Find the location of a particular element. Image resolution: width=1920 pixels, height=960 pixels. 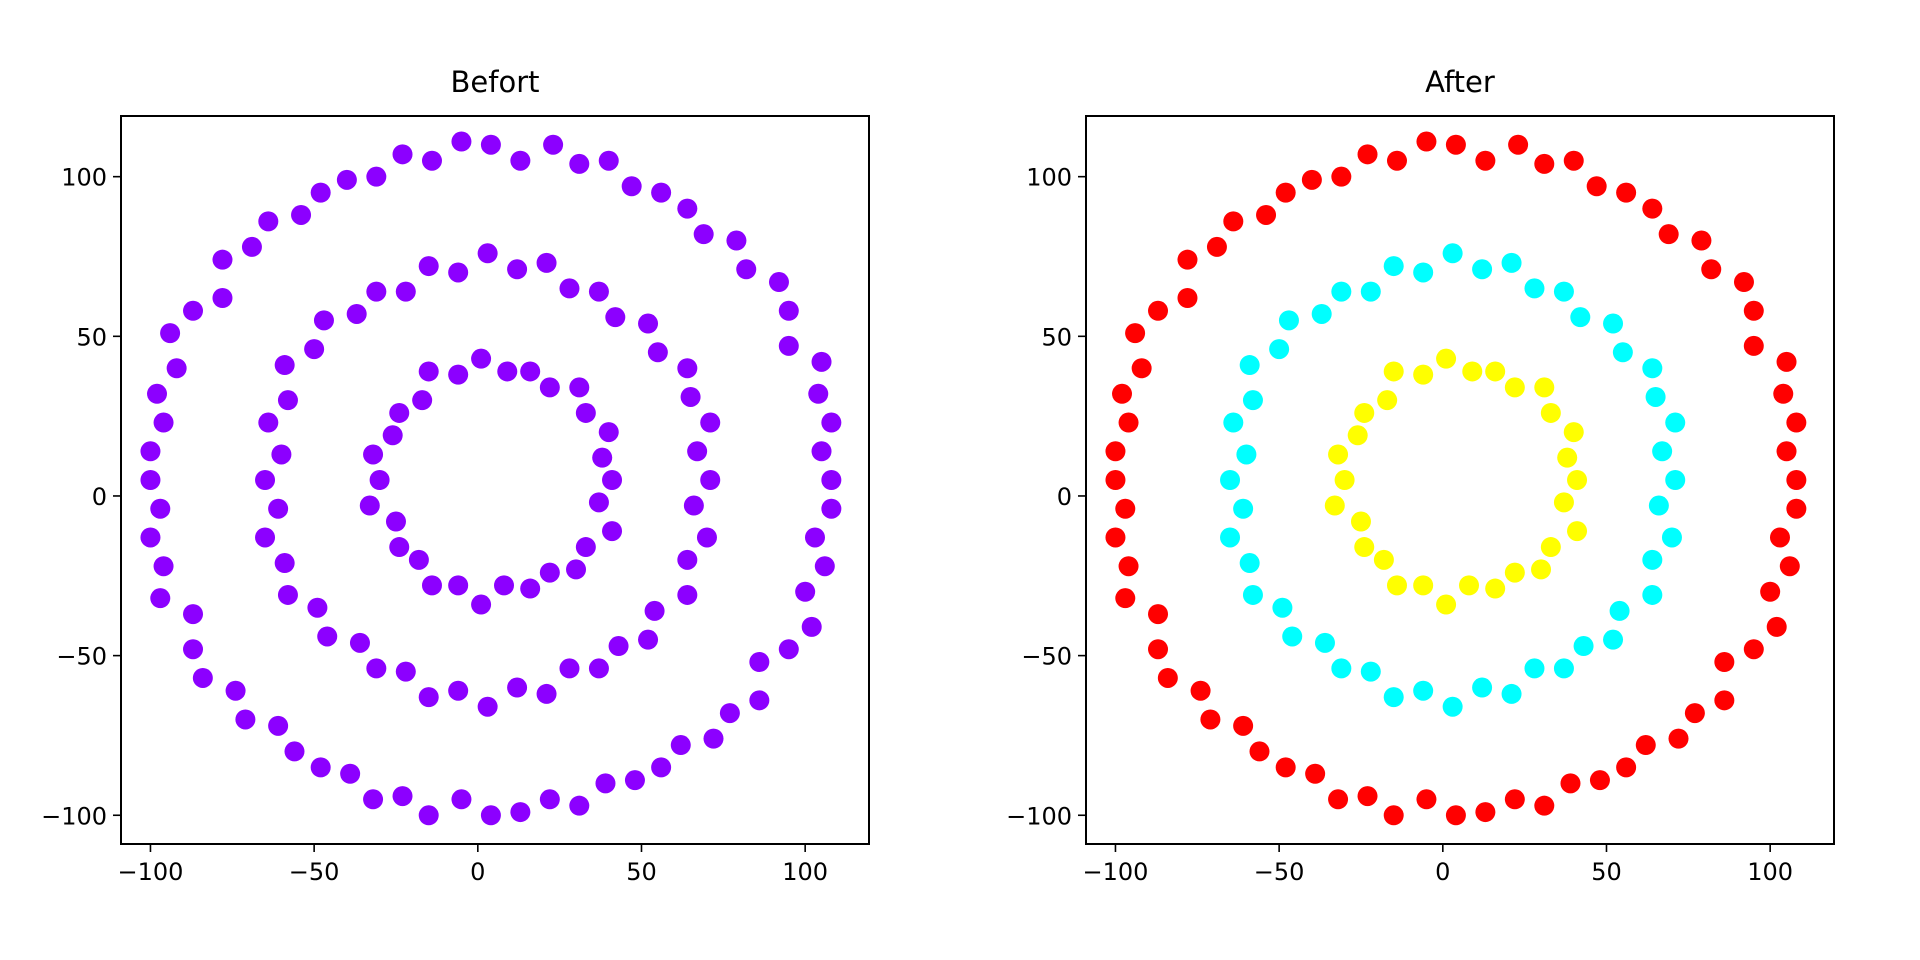

y-tick-label: 50 is located at coordinates (91, 337).